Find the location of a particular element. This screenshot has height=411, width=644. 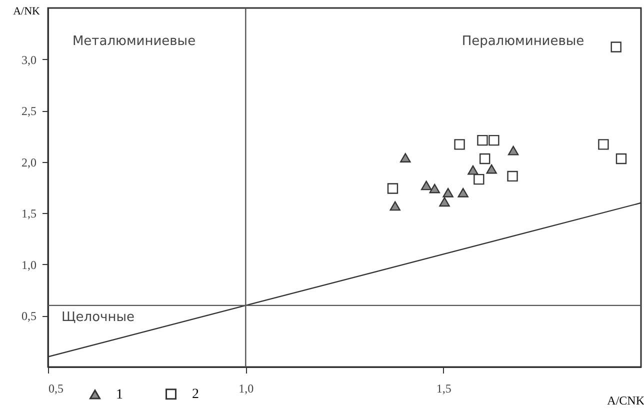

legend-label: 2 is located at coordinates (195, 394).